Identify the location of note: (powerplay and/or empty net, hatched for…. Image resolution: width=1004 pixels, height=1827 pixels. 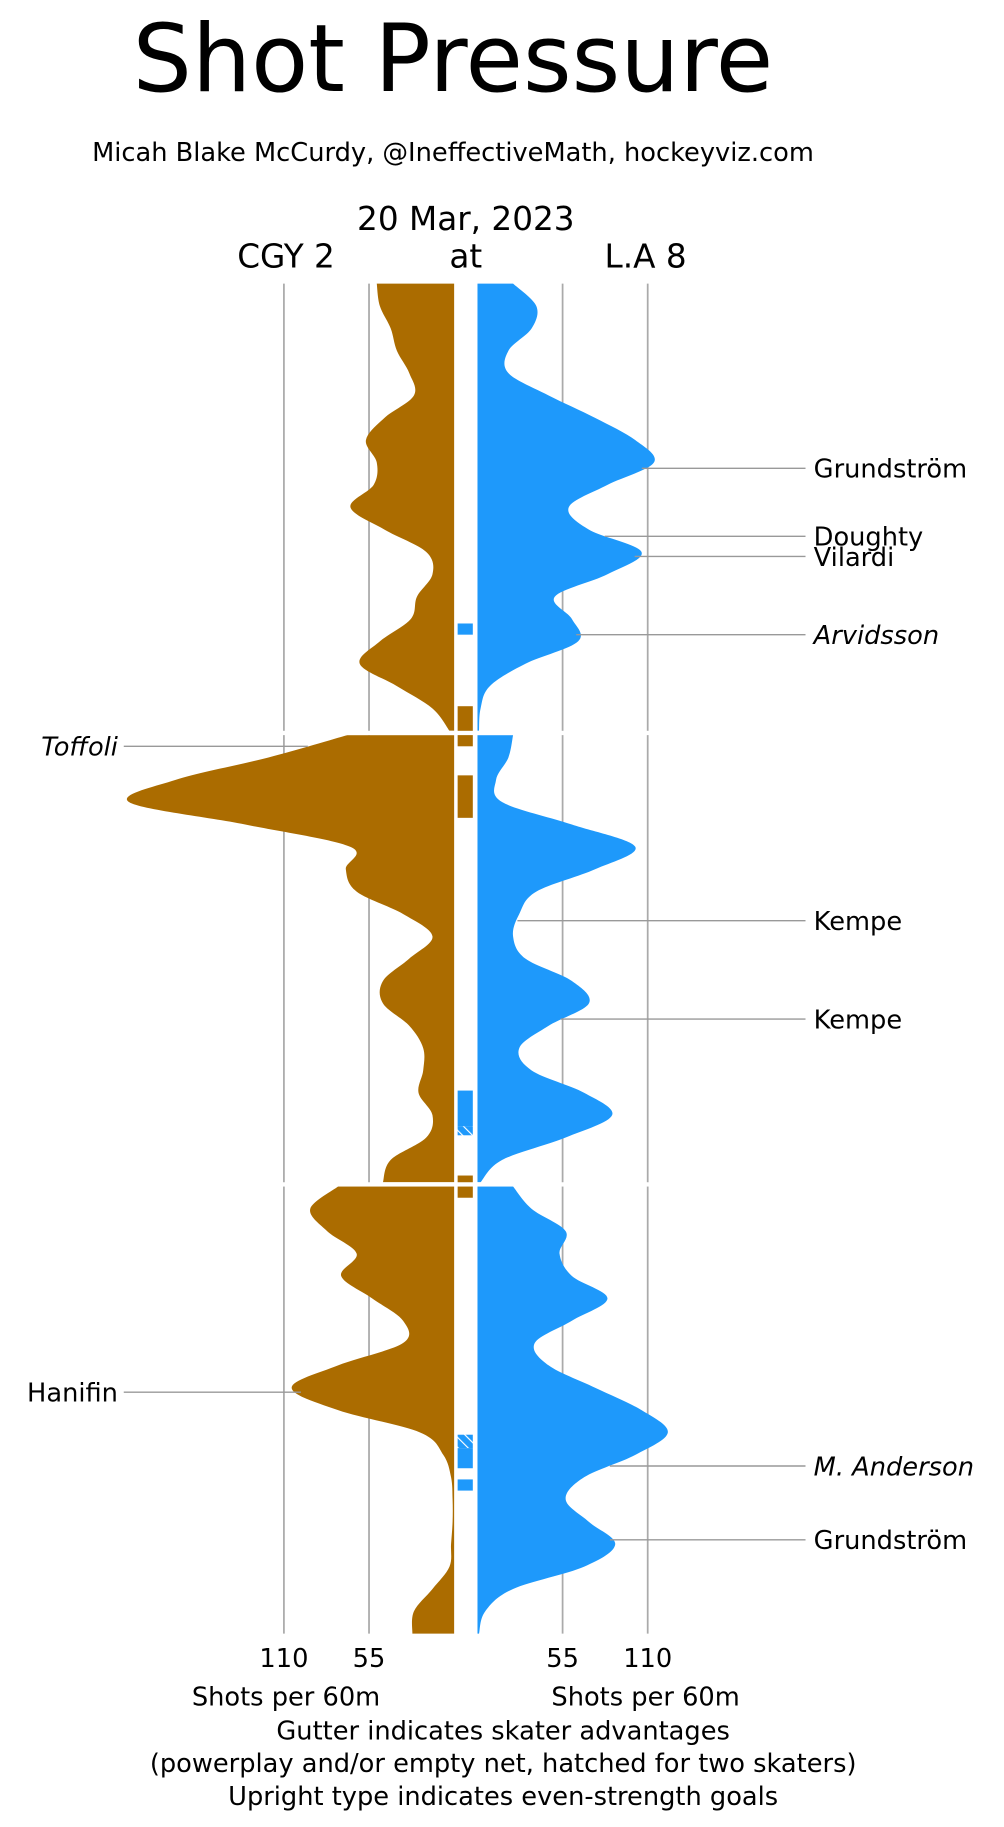
(503, 1764).